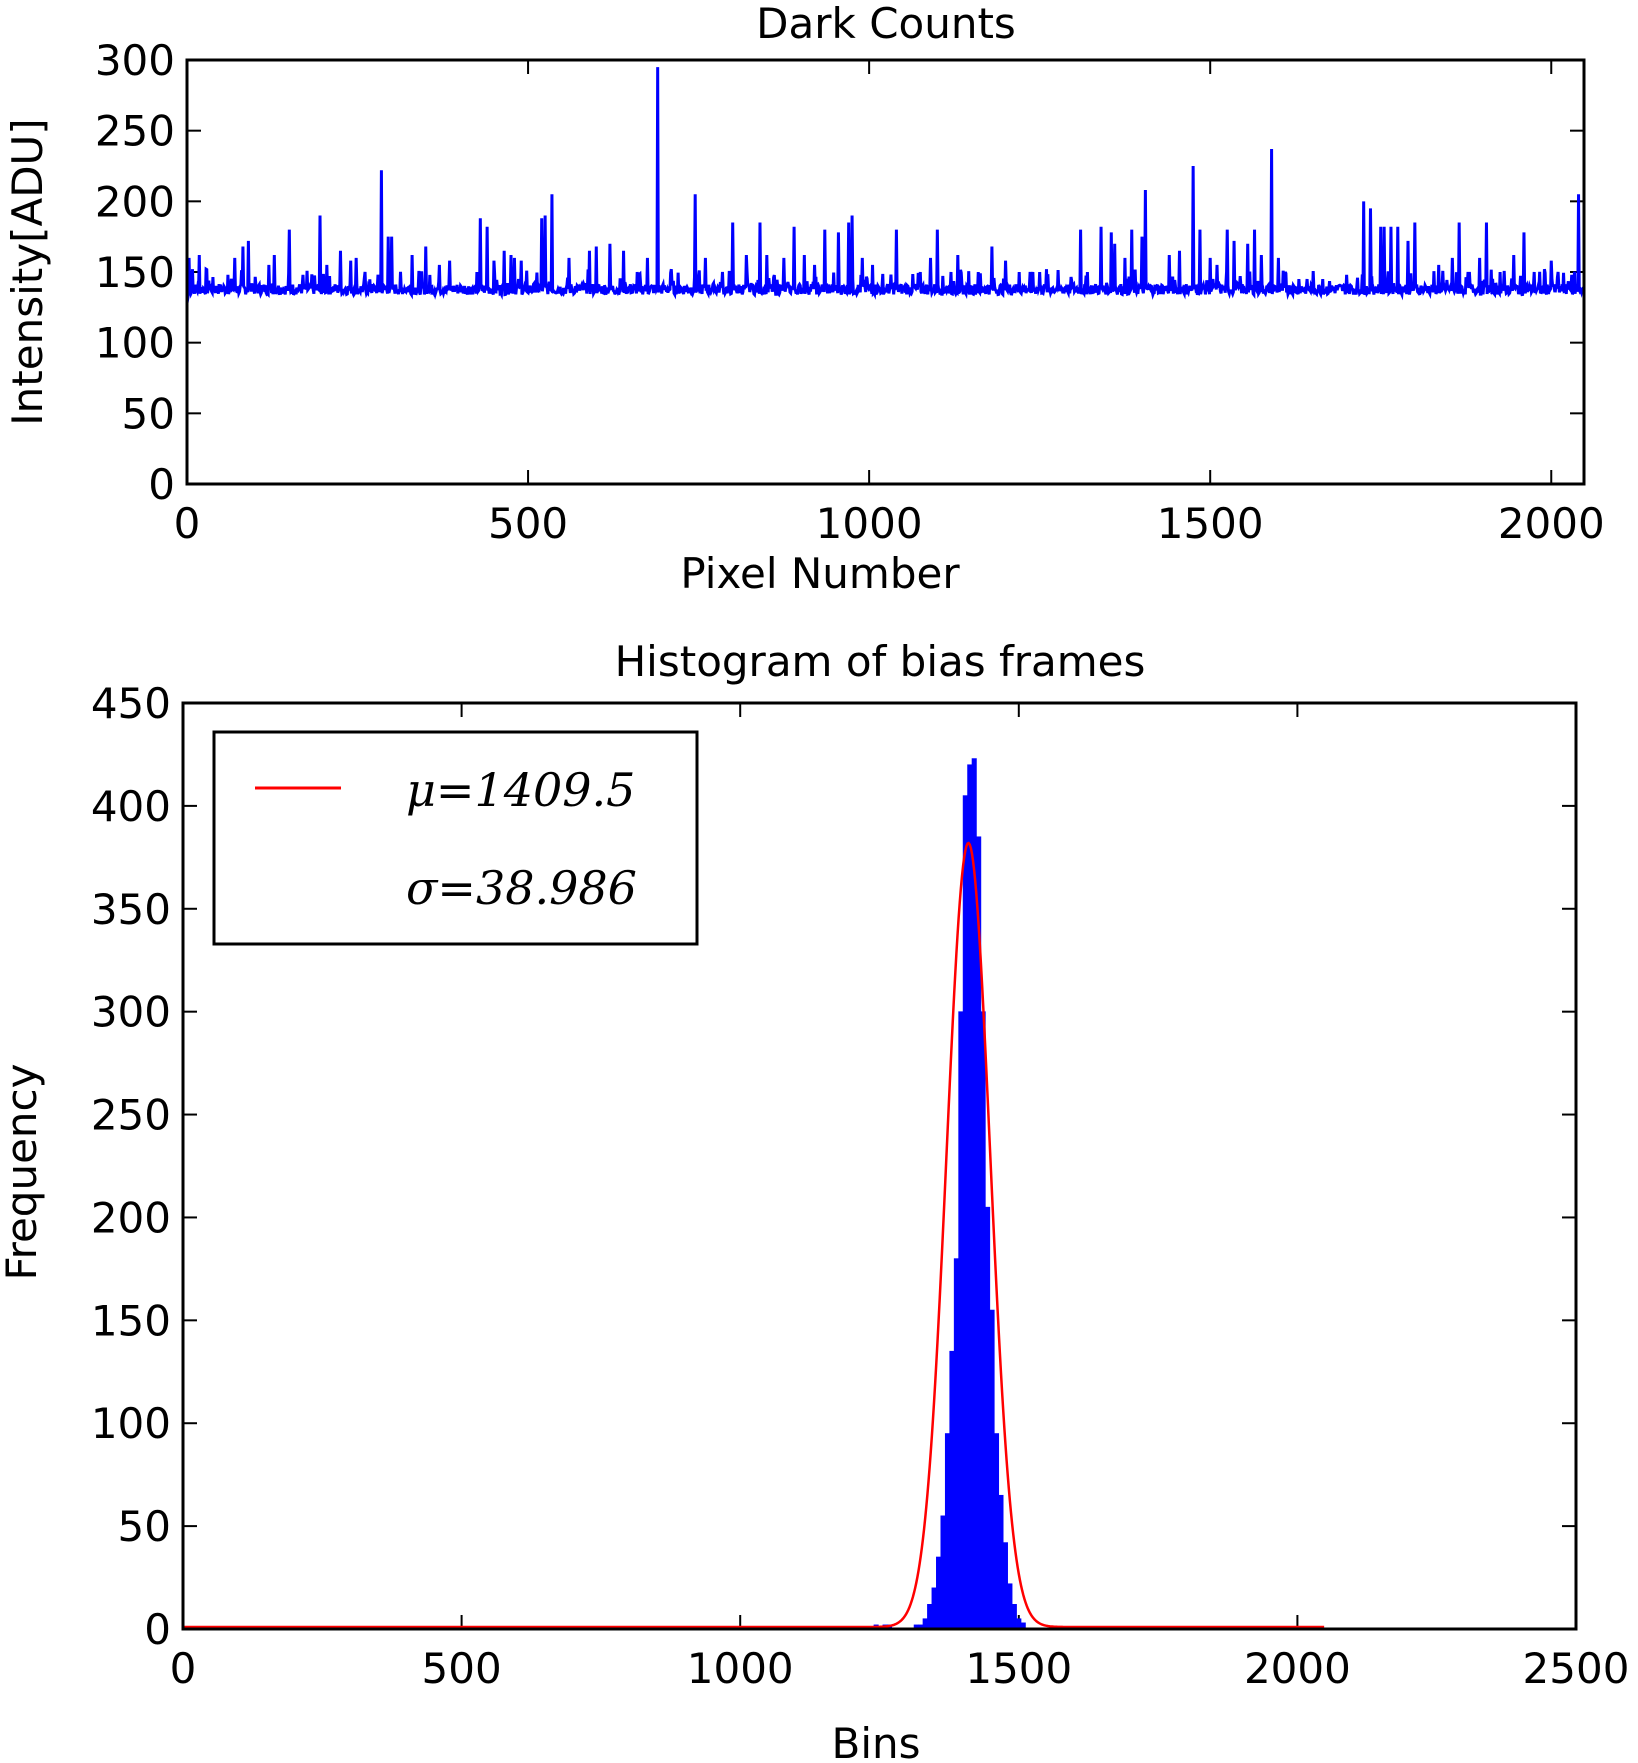  Describe the element at coordinates (131, 703) in the screenshot. I see `histogram-ytick-label: 450` at that location.